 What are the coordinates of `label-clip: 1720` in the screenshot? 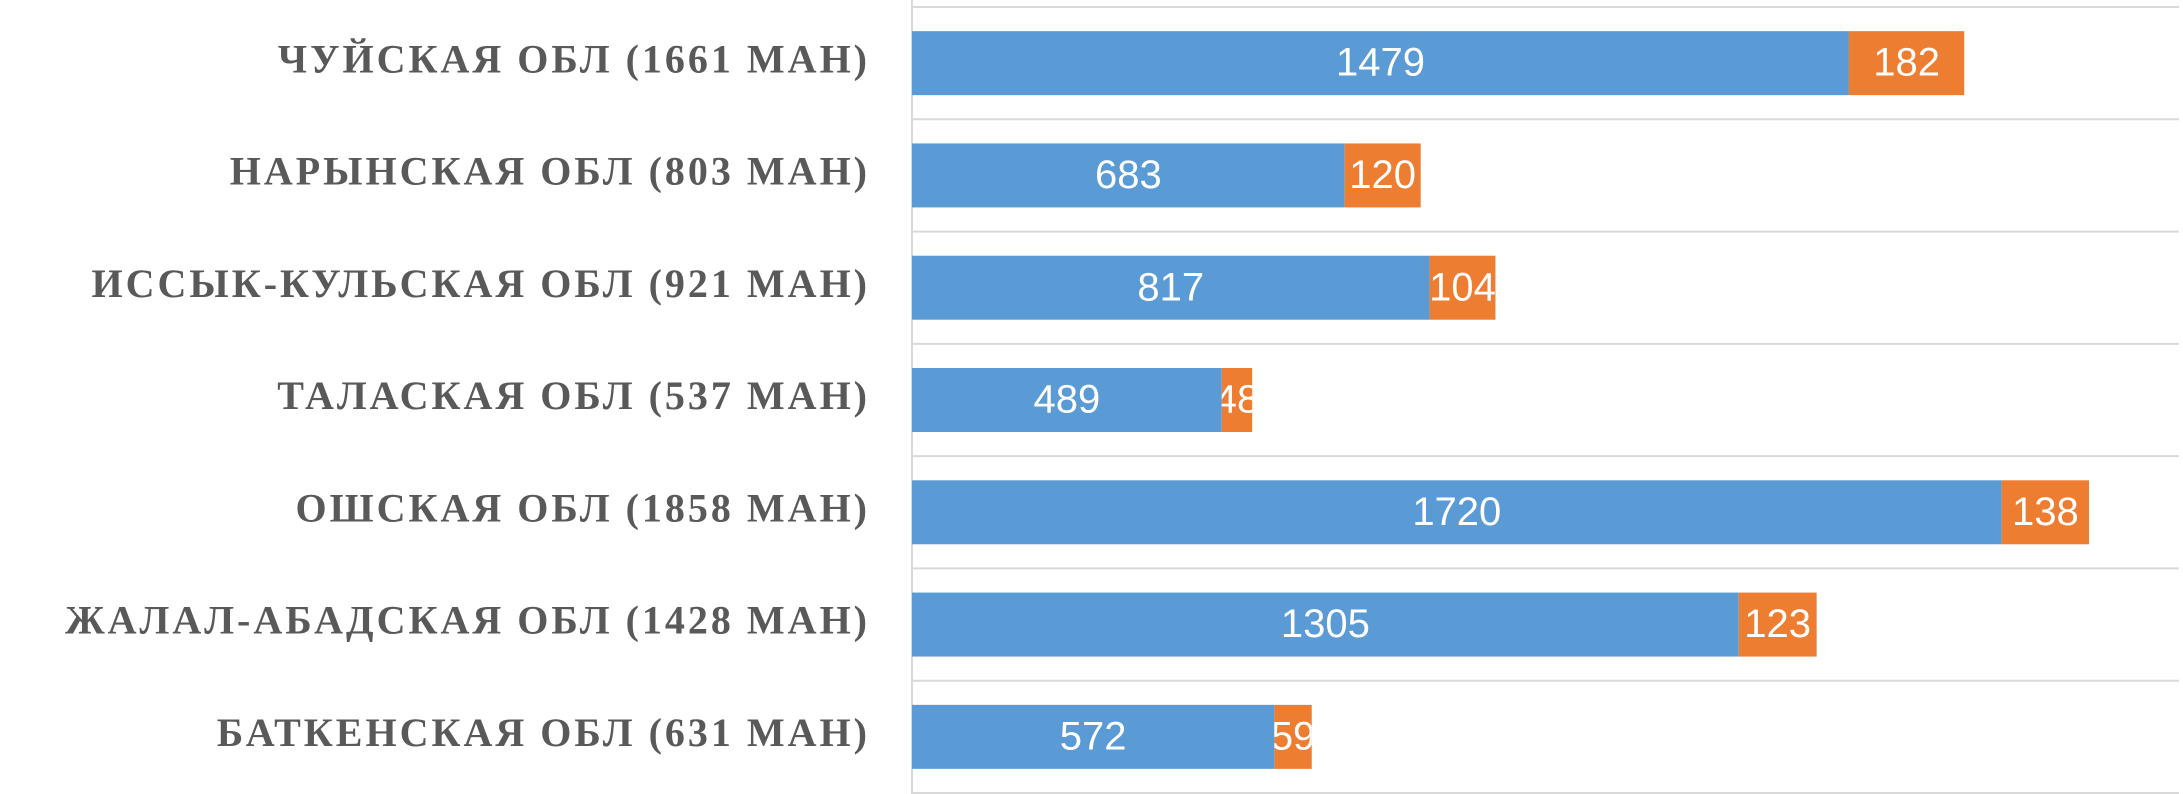 It's located at (1456, 512).